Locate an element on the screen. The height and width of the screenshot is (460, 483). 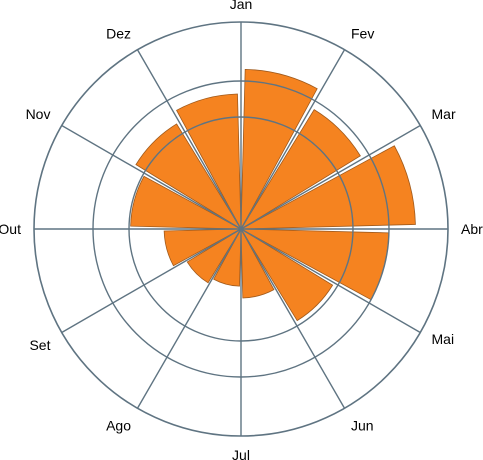
bar-fev is located at coordinates (300, 169).